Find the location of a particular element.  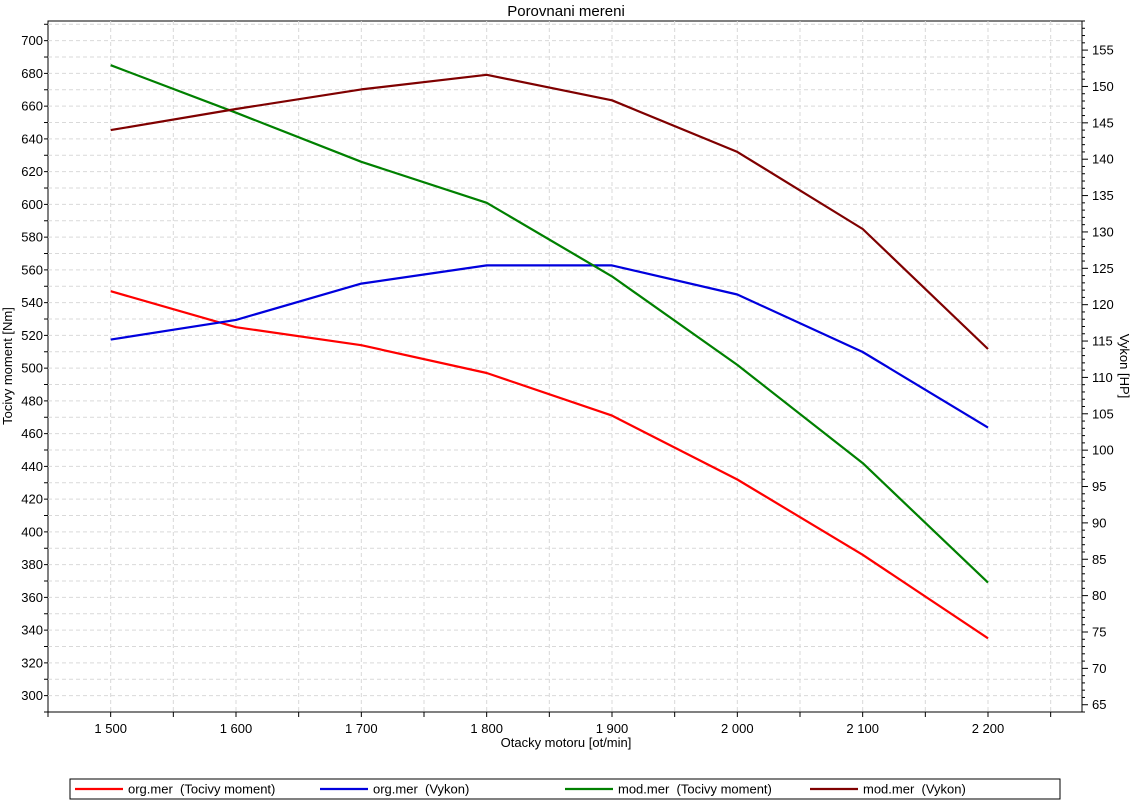

y-left-tick-label: 540 is located at coordinates (32, 302).